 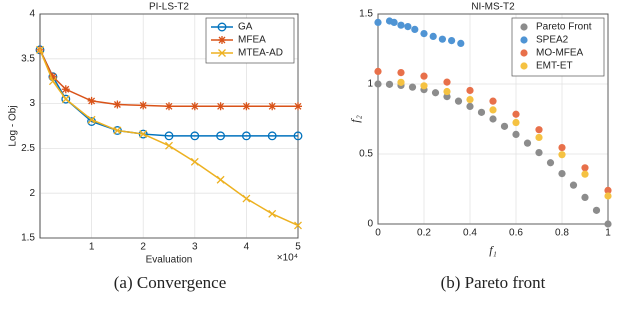 What do you see at coordinates (562, 233) in the screenshot?
I see `x-tick-label: 0.8` at bounding box center [562, 233].